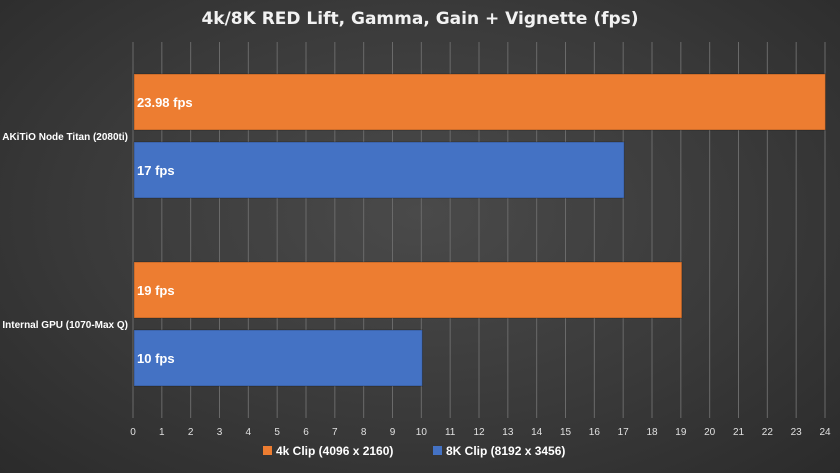 The image size is (840, 473). Describe the element at coordinates (306, 432) in the screenshot. I see `x-tick-label: 6` at that location.